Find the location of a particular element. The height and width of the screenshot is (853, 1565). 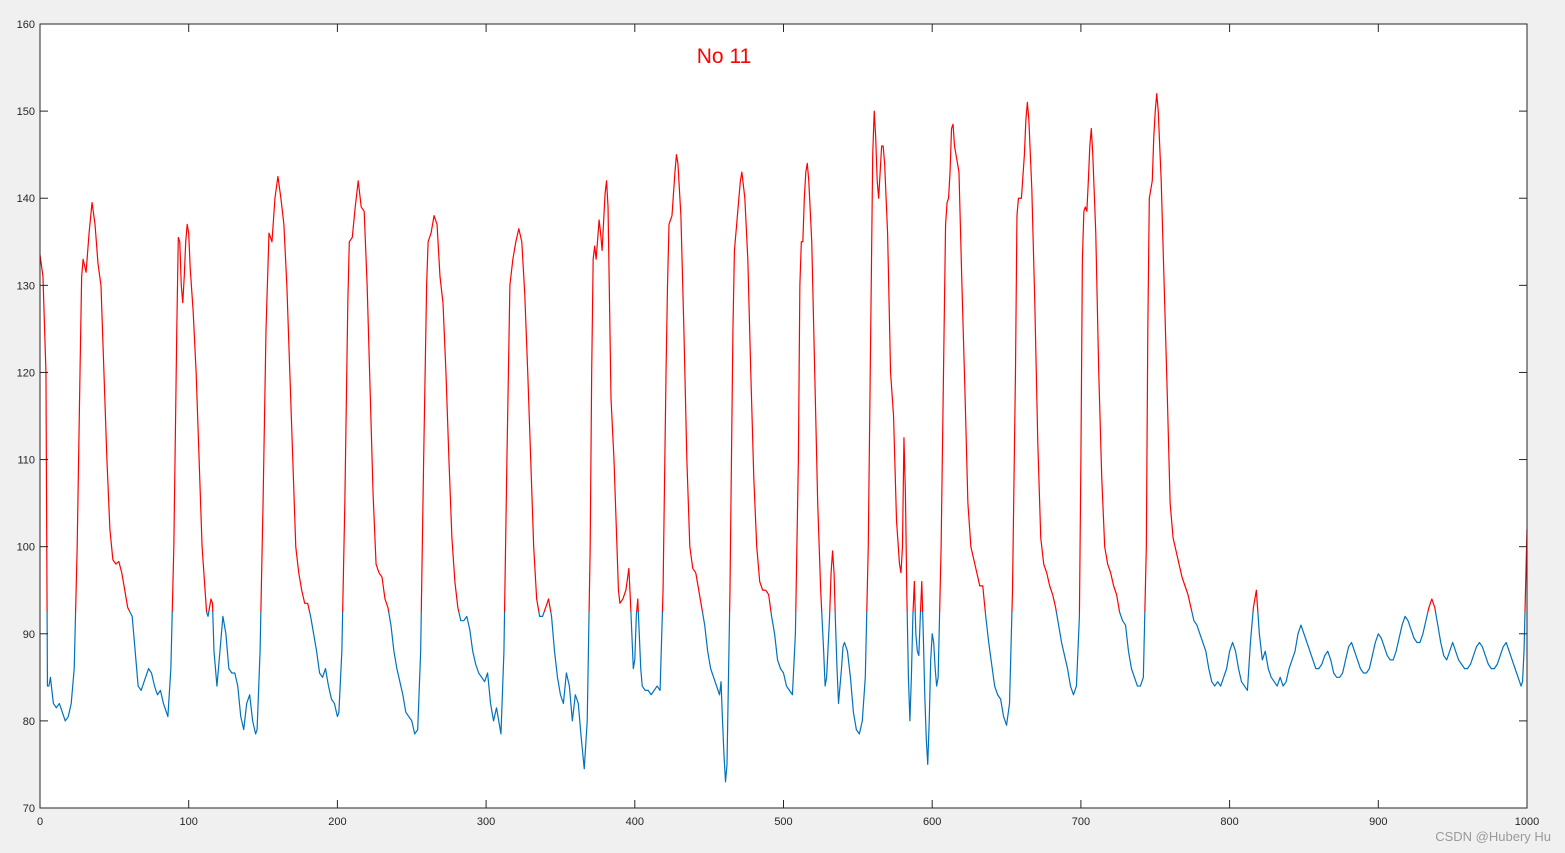

x-tick-label: 300 is located at coordinates (486, 822).